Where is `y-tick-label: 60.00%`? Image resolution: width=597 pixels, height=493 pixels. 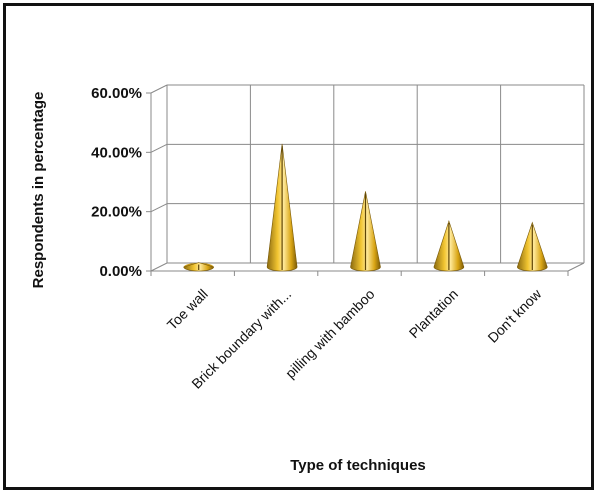 y-tick-label: 60.00% is located at coordinates (116, 93).